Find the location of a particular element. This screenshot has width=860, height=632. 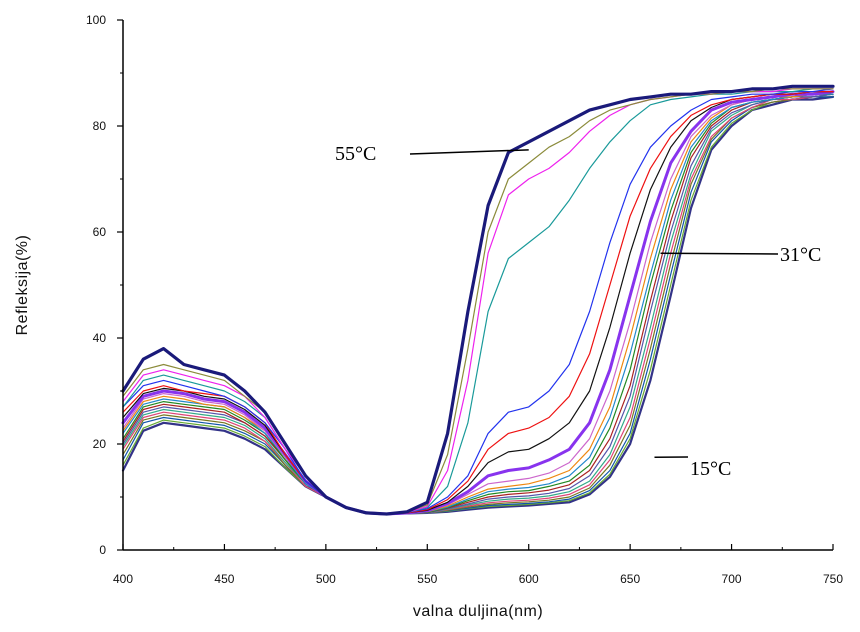

annotation-label: 31°C is located at coordinates (800, 255).